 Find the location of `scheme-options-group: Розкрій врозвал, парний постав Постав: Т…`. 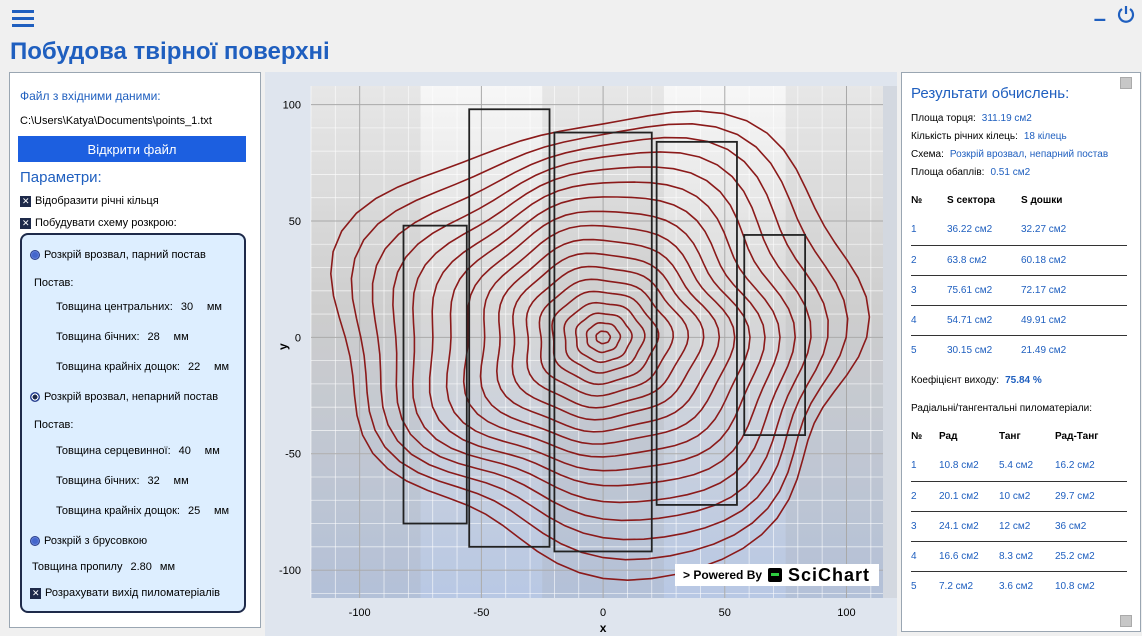

scheme-options-group: Розкрій врозвал, парний постав Постав: Т… is located at coordinates (133, 423).